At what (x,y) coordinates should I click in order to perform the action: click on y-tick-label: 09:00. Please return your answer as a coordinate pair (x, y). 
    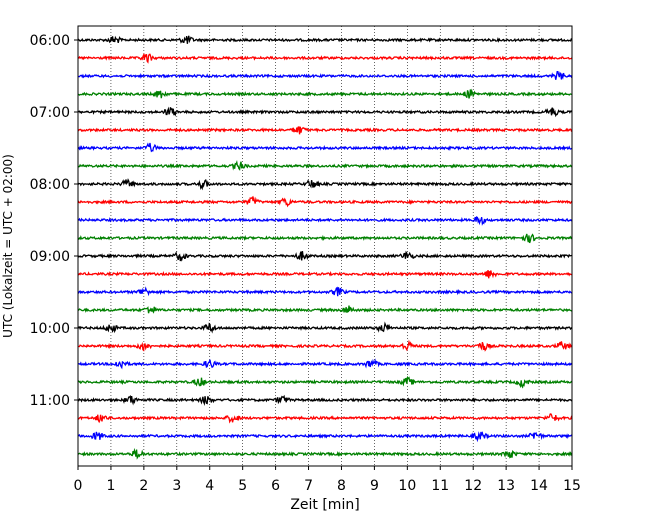
    Looking at the image, I should click on (50, 257).